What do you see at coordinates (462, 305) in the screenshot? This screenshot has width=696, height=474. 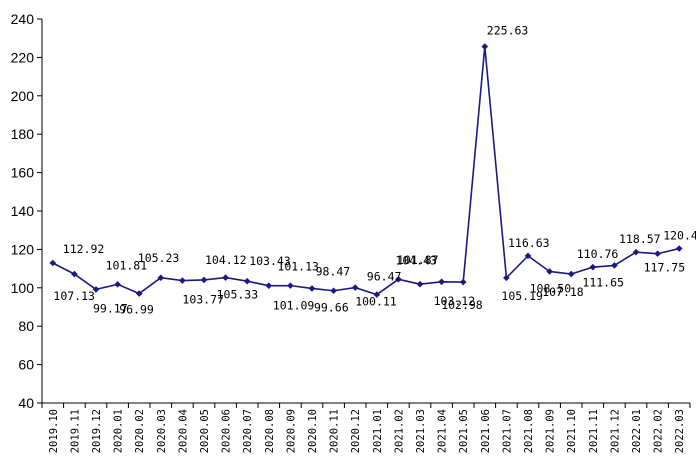 I see `data-label: 102.98` at bounding box center [462, 305].